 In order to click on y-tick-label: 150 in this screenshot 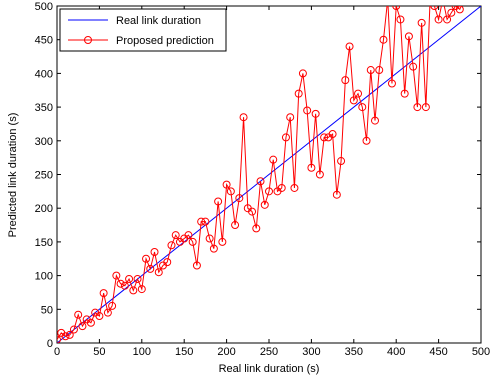, I will do `click(44, 243)`.